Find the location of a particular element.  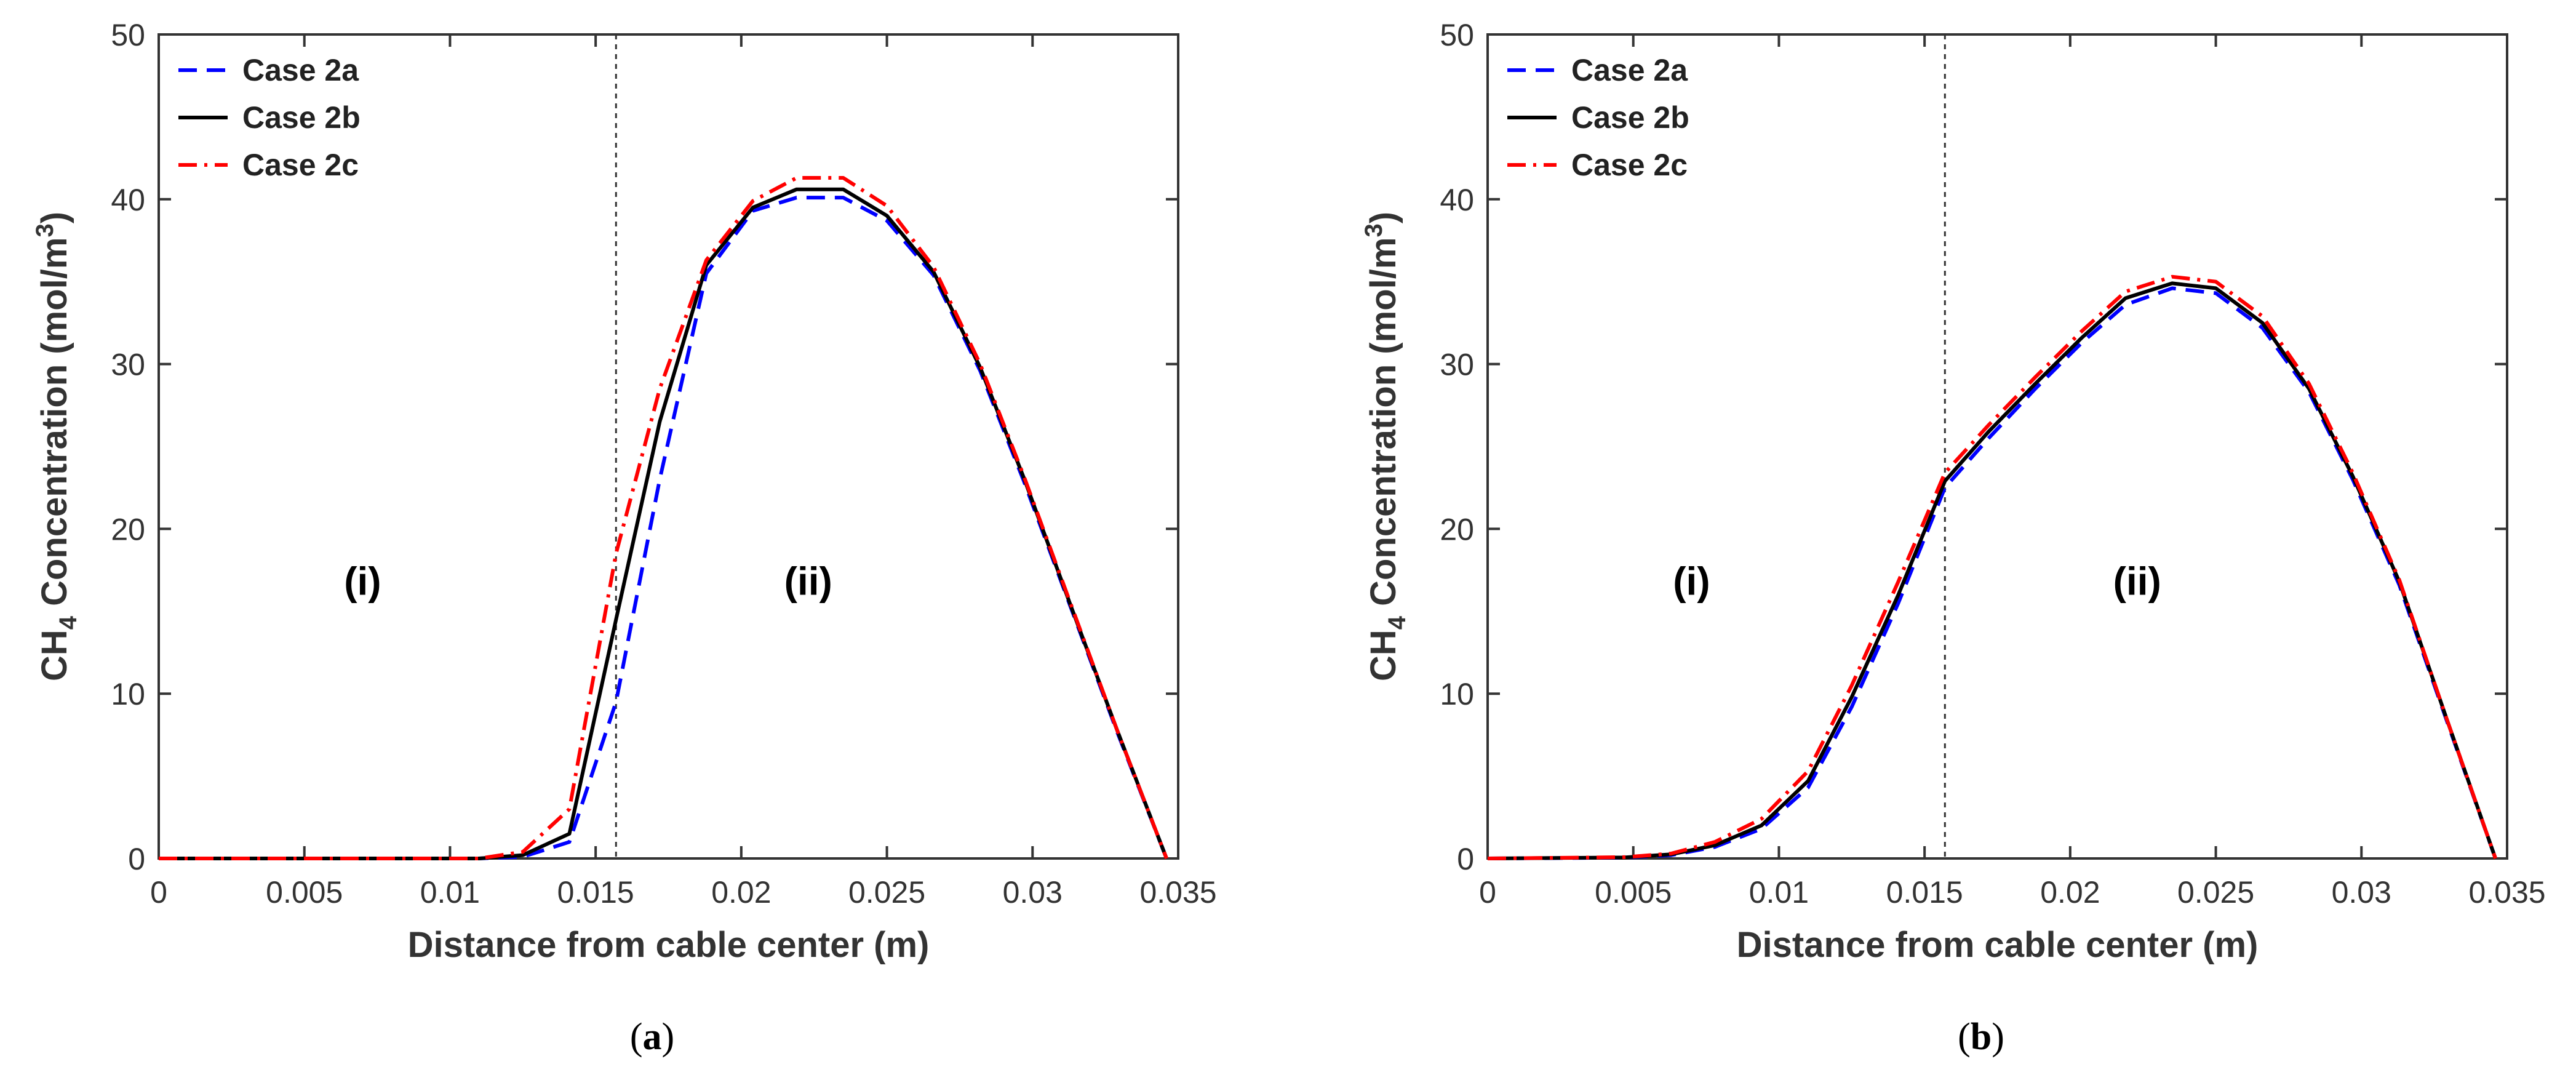

panel-caption: (a) is located at coordinates (652, 1037).